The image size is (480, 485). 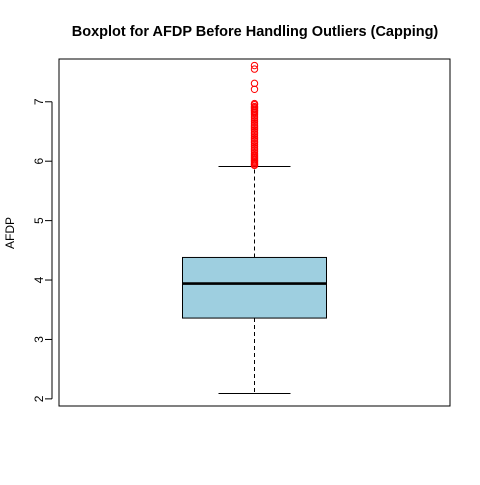 I want to click on y-tick-label: 3, so click(x=39, y=339).